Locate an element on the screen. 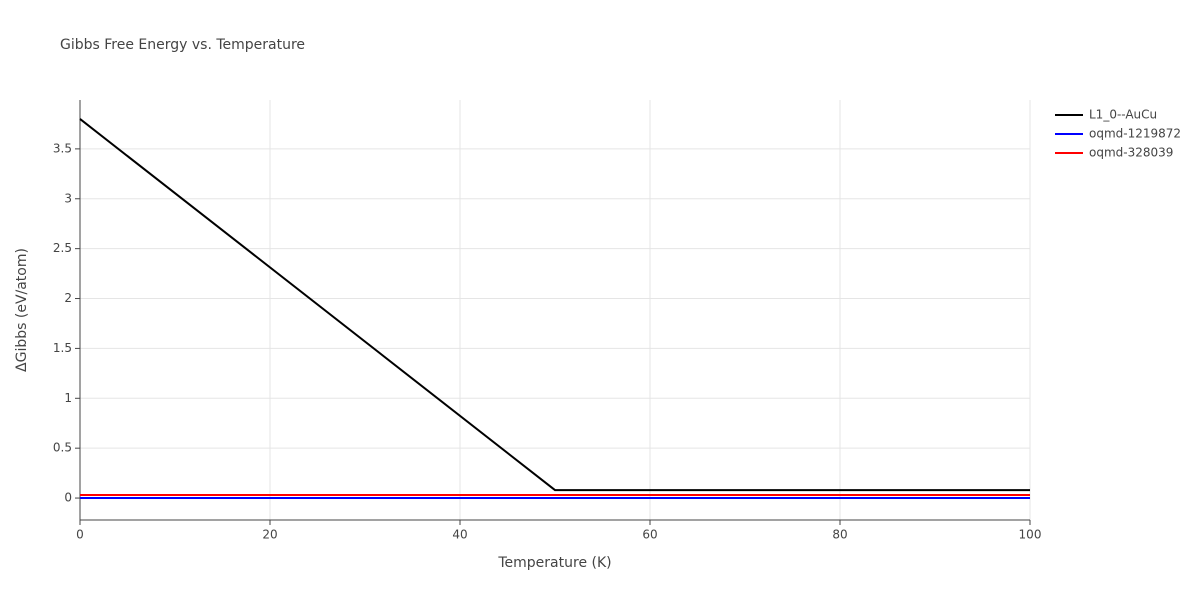  x-axis-title: Temperature (K) is located at coordinates (554, 563).